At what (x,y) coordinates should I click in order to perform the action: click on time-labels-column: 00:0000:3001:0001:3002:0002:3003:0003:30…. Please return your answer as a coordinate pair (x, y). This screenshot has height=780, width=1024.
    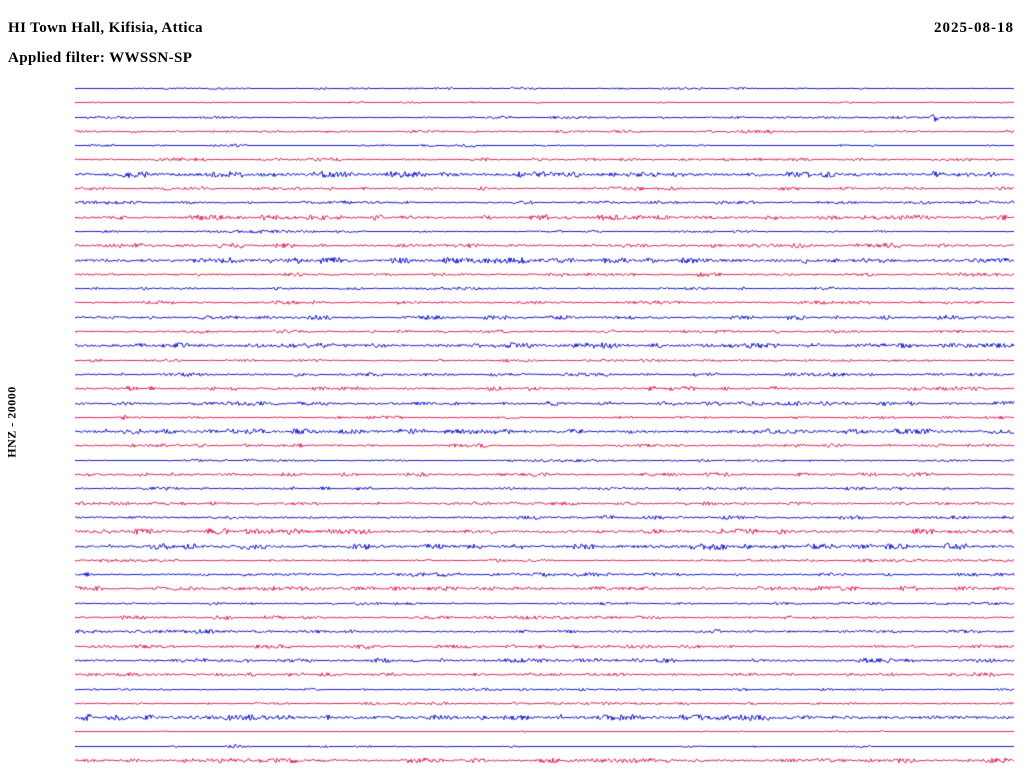
    Looking at the image, I should click on (35, 390).